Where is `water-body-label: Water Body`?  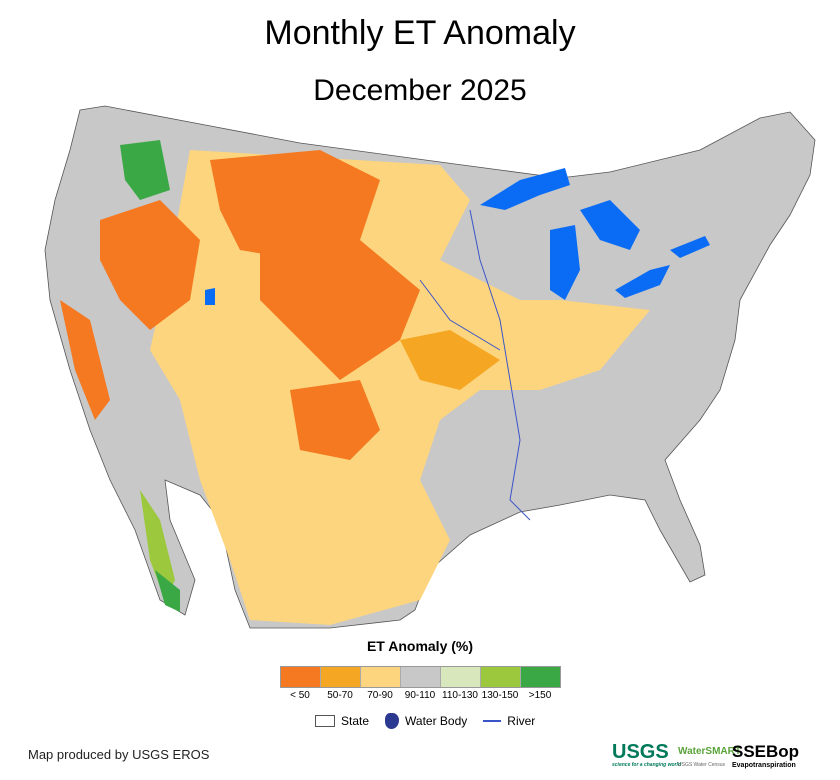 water-body-label: Water Body is located at coordinates (436, 721).